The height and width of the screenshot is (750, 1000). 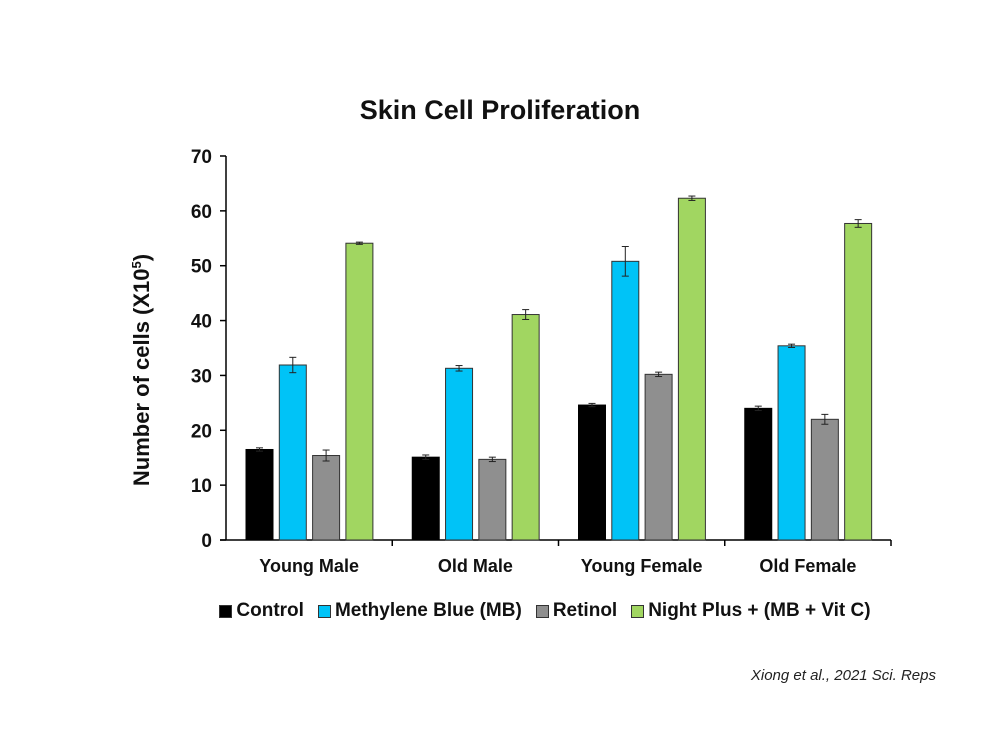 I want to click on bar-retinol-young-male, so click(x=326, y=498).